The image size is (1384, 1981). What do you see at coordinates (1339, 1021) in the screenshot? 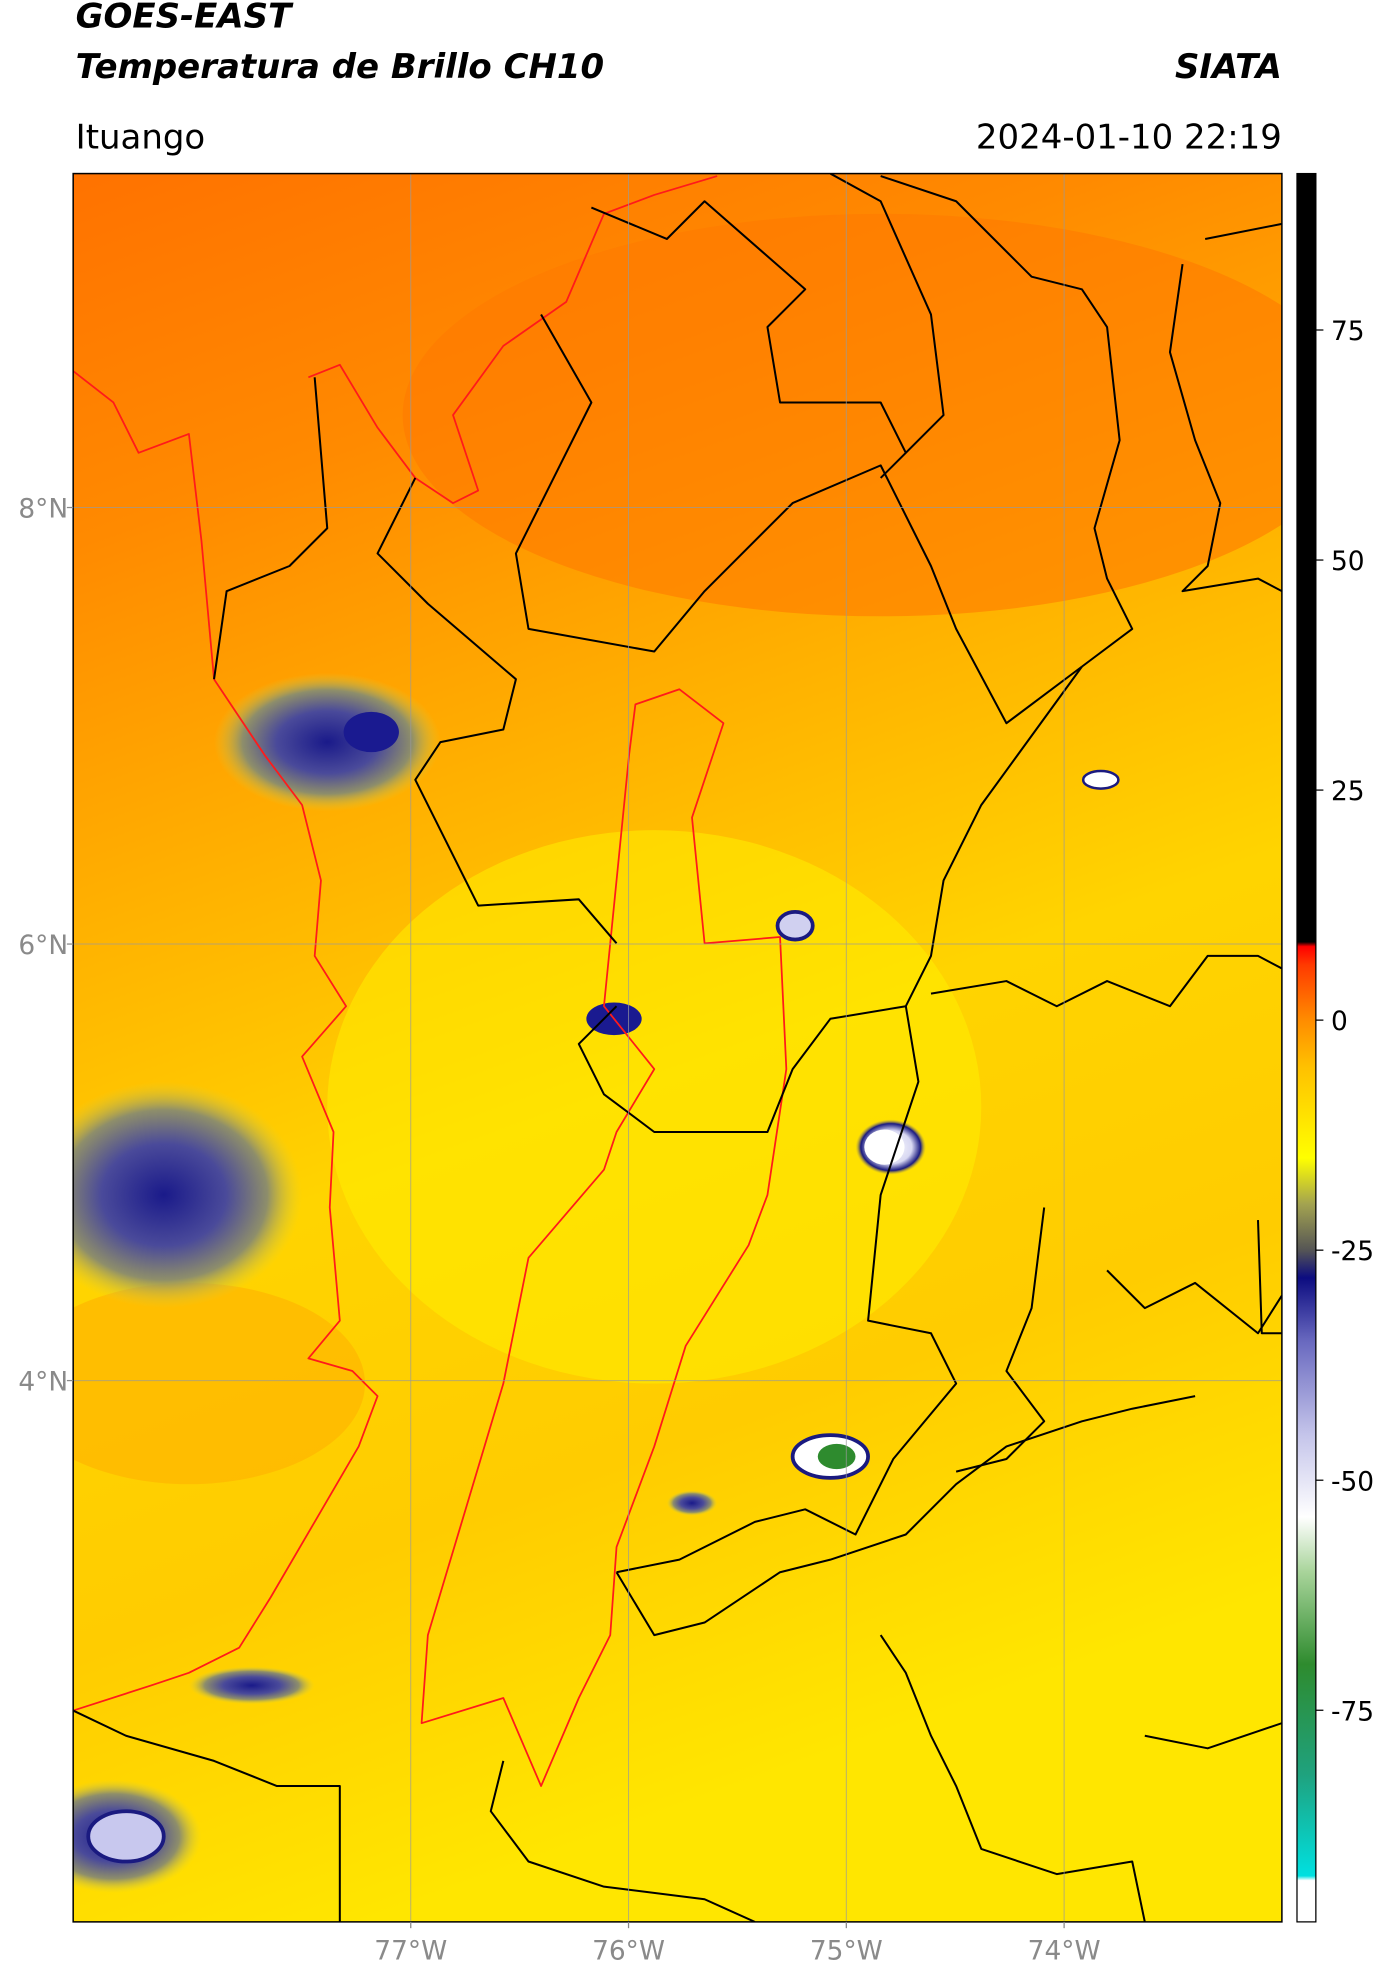
I see `colorbar-tick-label: 0` at bounding box center [1339, 1021].